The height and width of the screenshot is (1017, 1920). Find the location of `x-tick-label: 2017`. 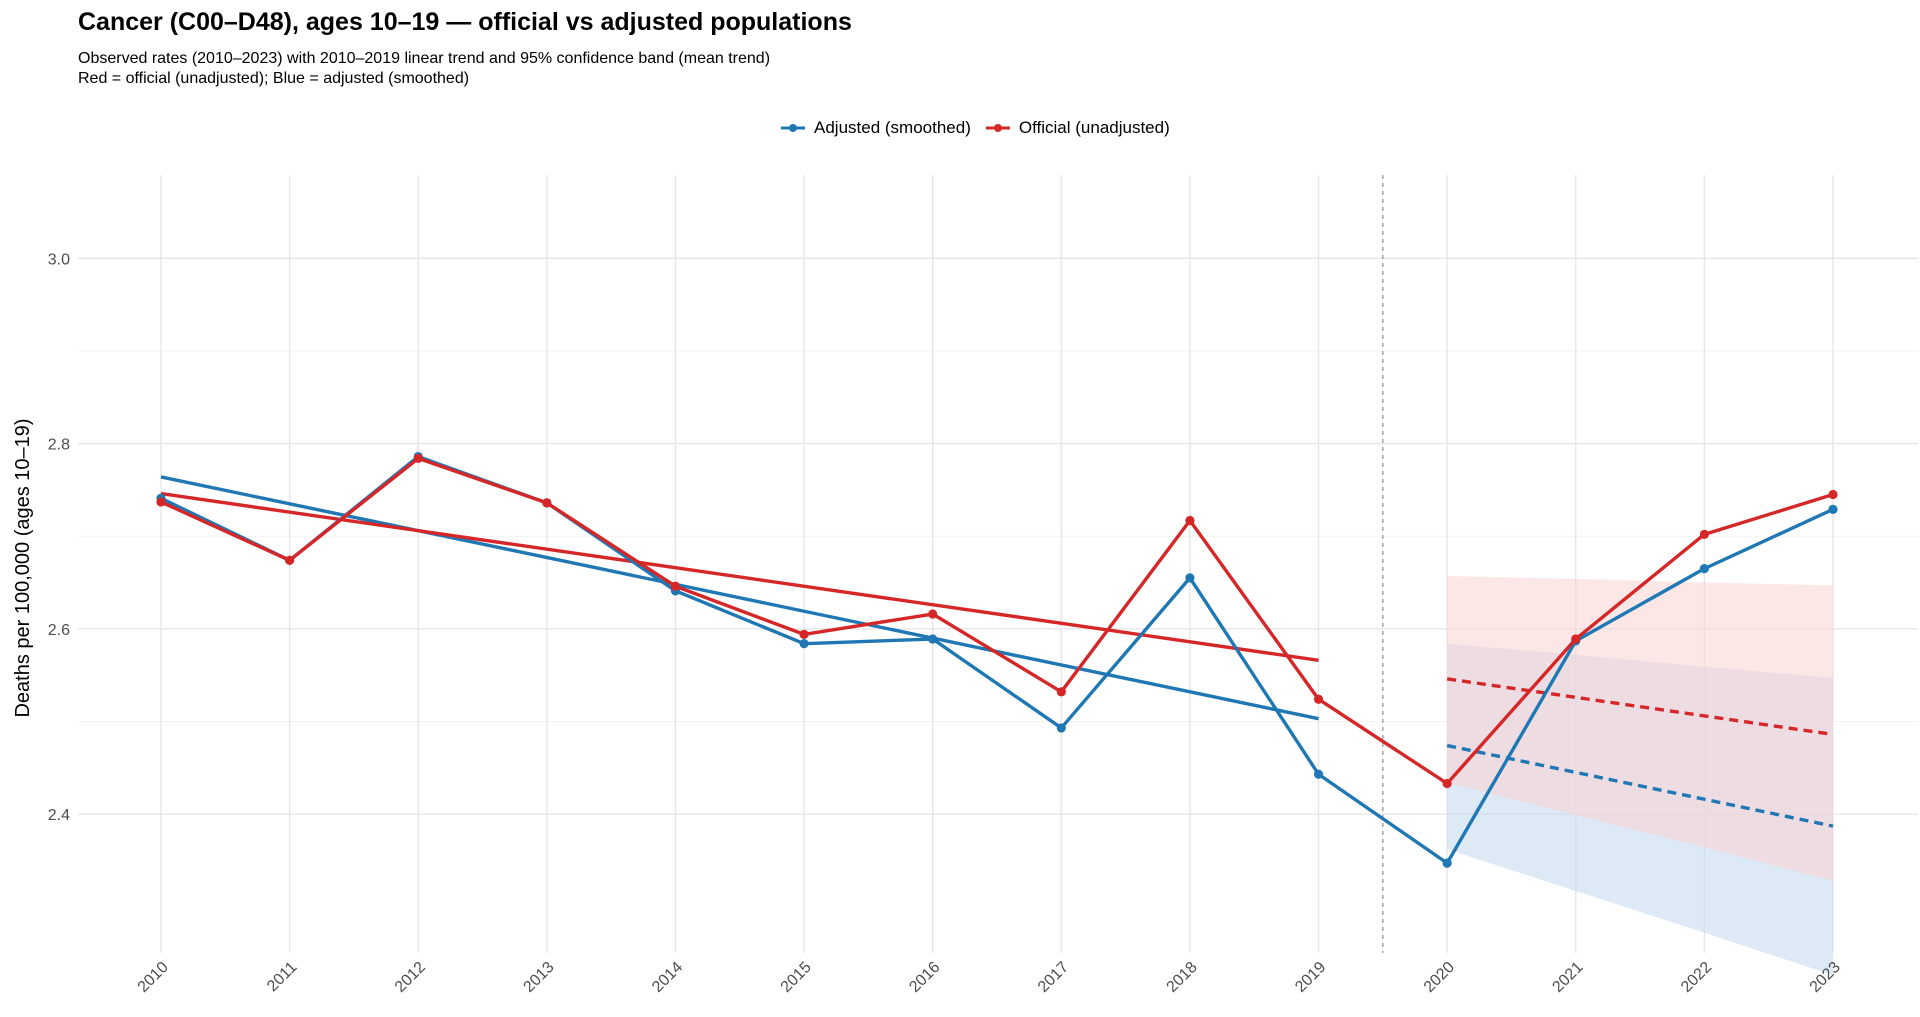

x-tick-label: 2017 is located at coordinates (1053, 977).